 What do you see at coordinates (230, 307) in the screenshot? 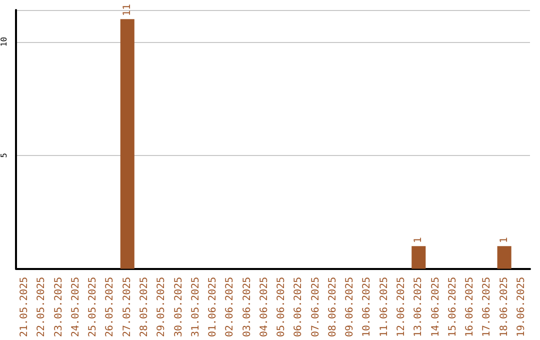
I see `x-tick-label: 02.06.2025` at bounding box center [230, 307].